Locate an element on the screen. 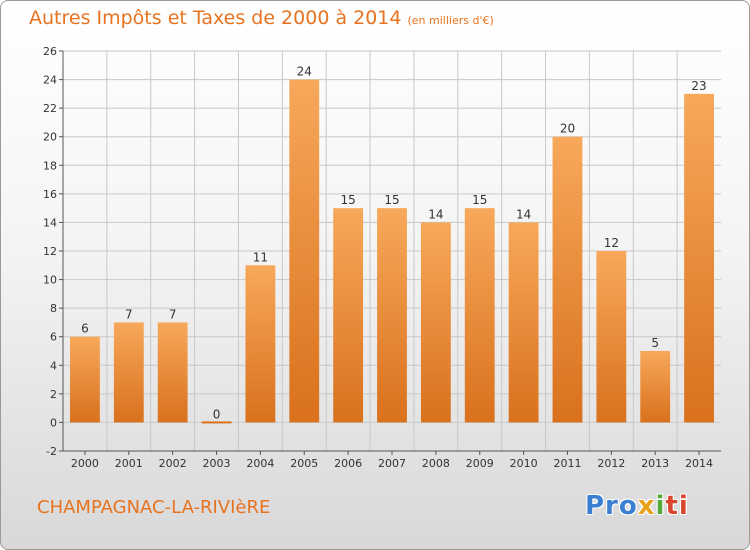  x-tick-label-2003: 2003 is located at coordinates (217, 463).